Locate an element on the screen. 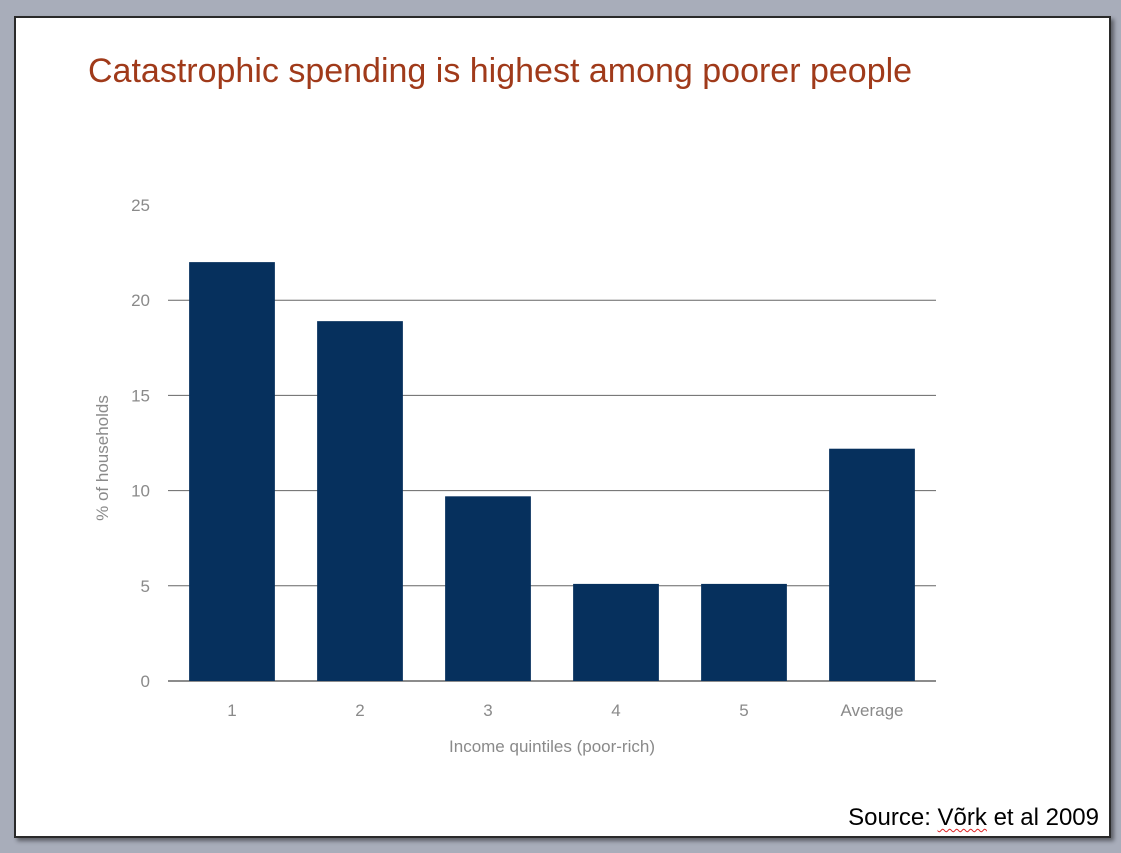 This screenshot has height=853, width=1121. y-tick-labels: 0 5 10 15 20 25 is located at coordinates (140, 443).